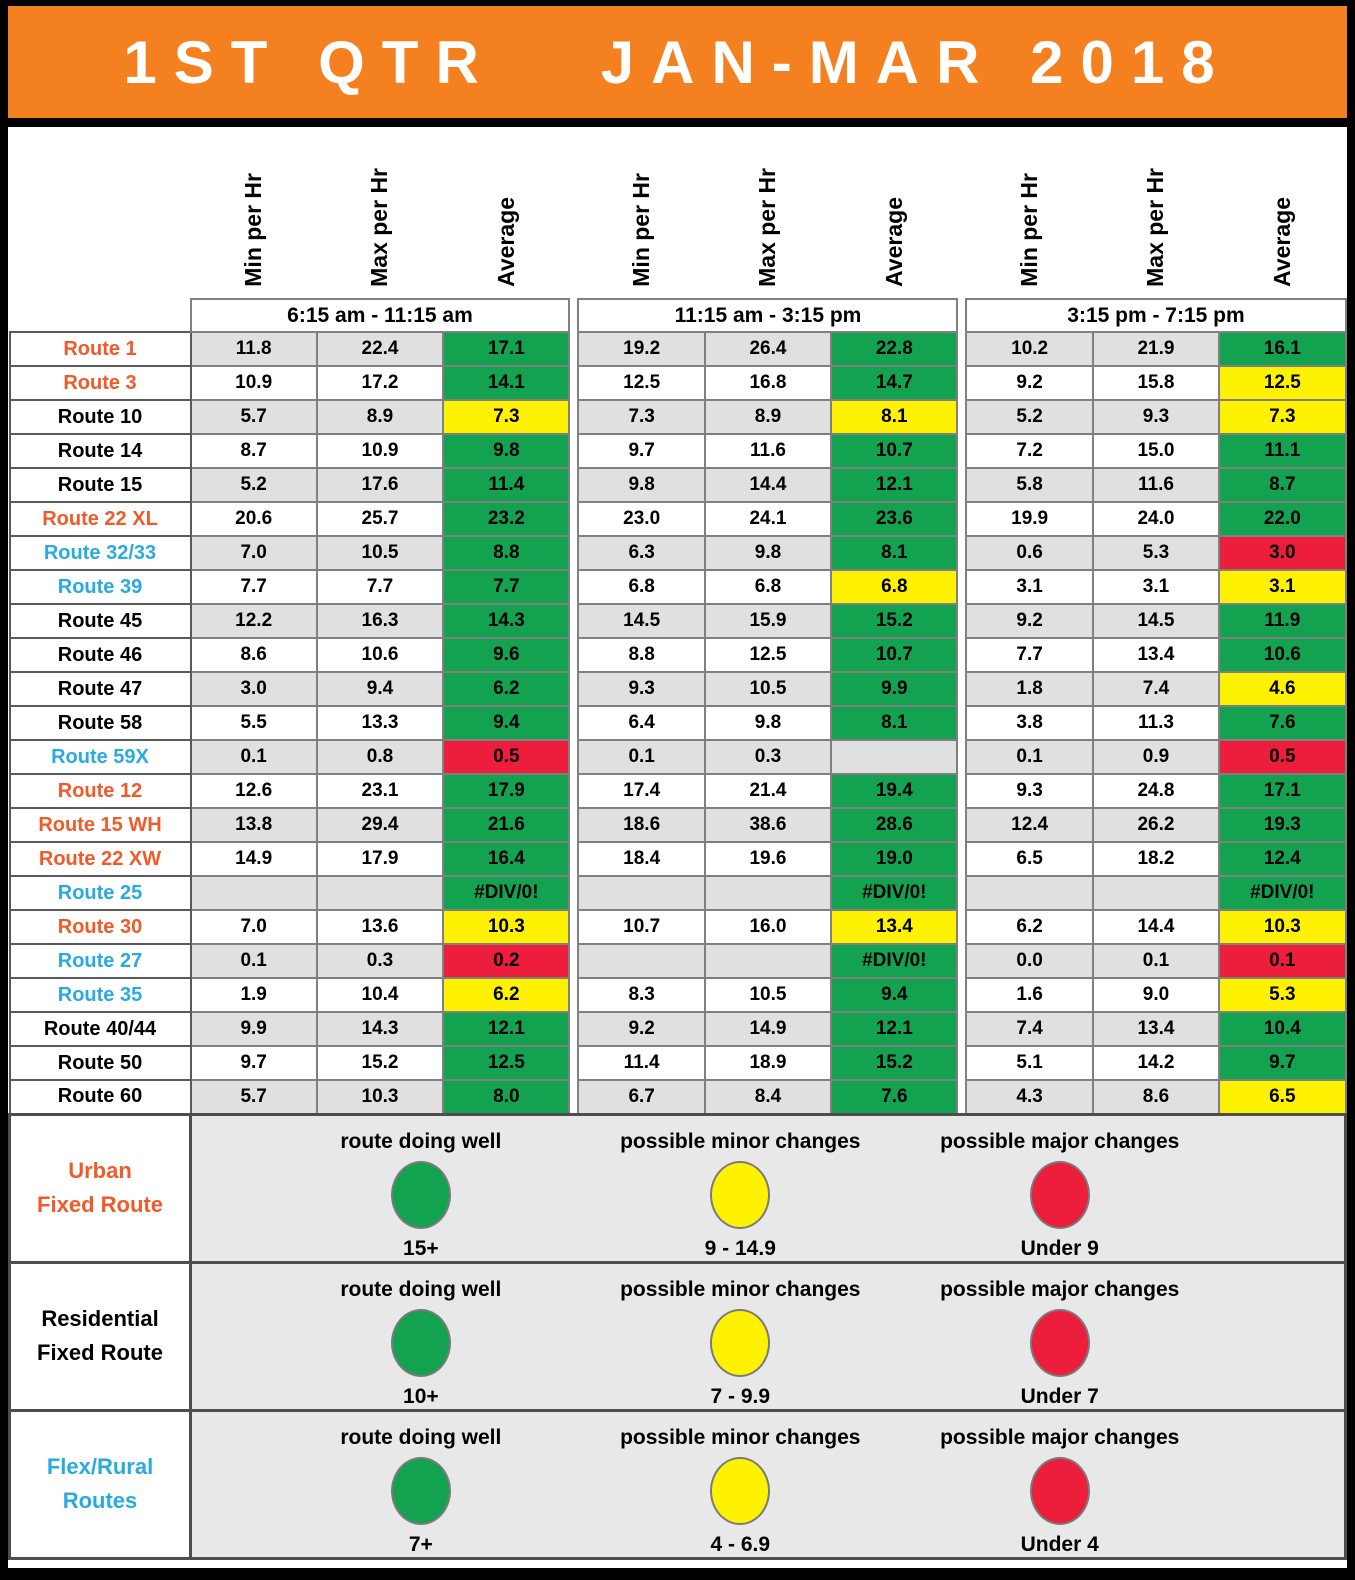  What do you see at coordinates (894, 1097) in the screenshot?
I see `average-cell: 7.6` at bounding box center [894, 1097].